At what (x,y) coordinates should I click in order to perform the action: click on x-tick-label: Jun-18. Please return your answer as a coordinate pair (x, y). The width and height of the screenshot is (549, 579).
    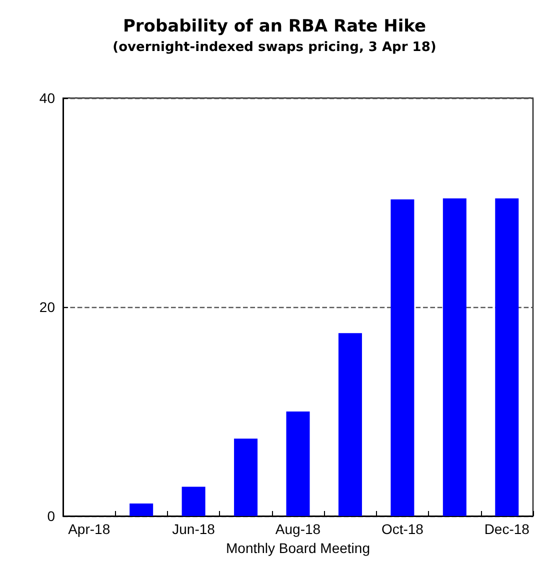
    Looking at the image, I should click on (194, 529).